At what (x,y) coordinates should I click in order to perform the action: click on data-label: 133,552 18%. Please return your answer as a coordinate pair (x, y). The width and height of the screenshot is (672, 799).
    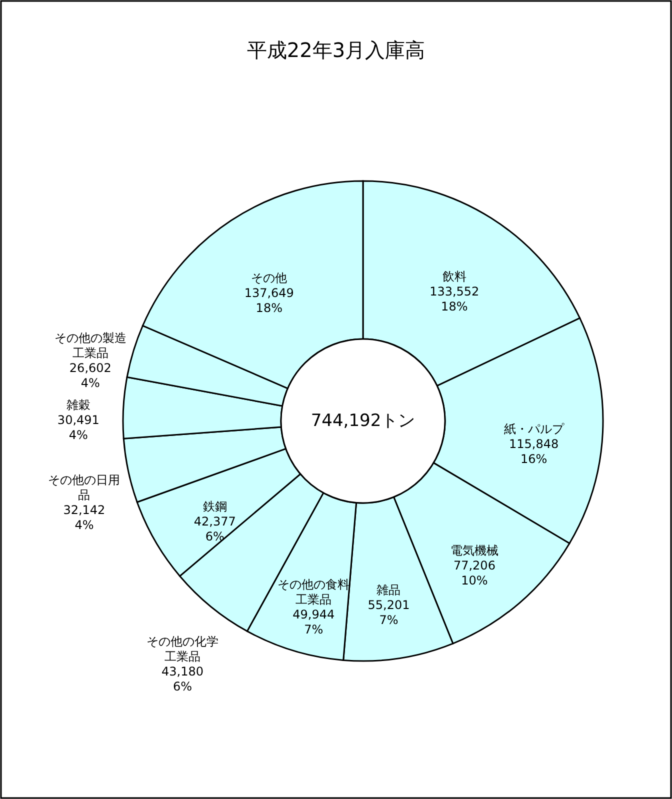
    Looking at the image, I should click on (455, 299).